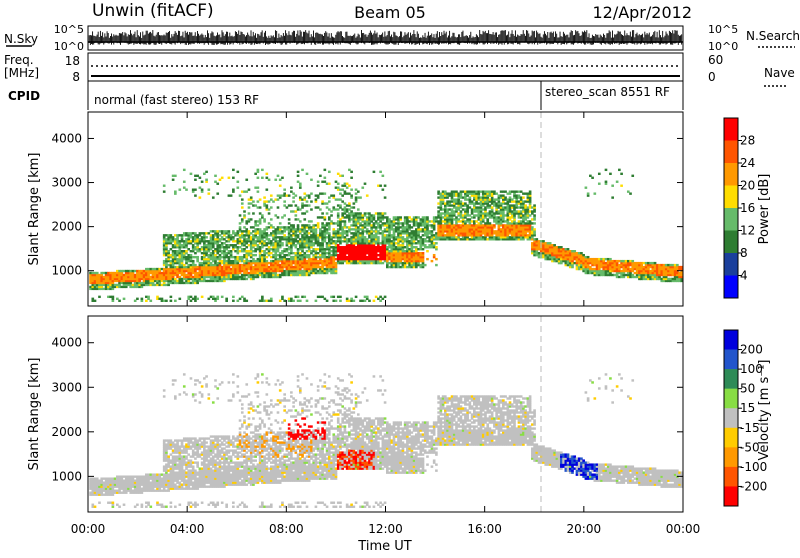 Image resolution: width=800 pixels, height=558 pixels. What do you see at coordinates (773, 36) in the screenshot?
I see `nsearch-label: N.Search` at bounding box center [773, 36].